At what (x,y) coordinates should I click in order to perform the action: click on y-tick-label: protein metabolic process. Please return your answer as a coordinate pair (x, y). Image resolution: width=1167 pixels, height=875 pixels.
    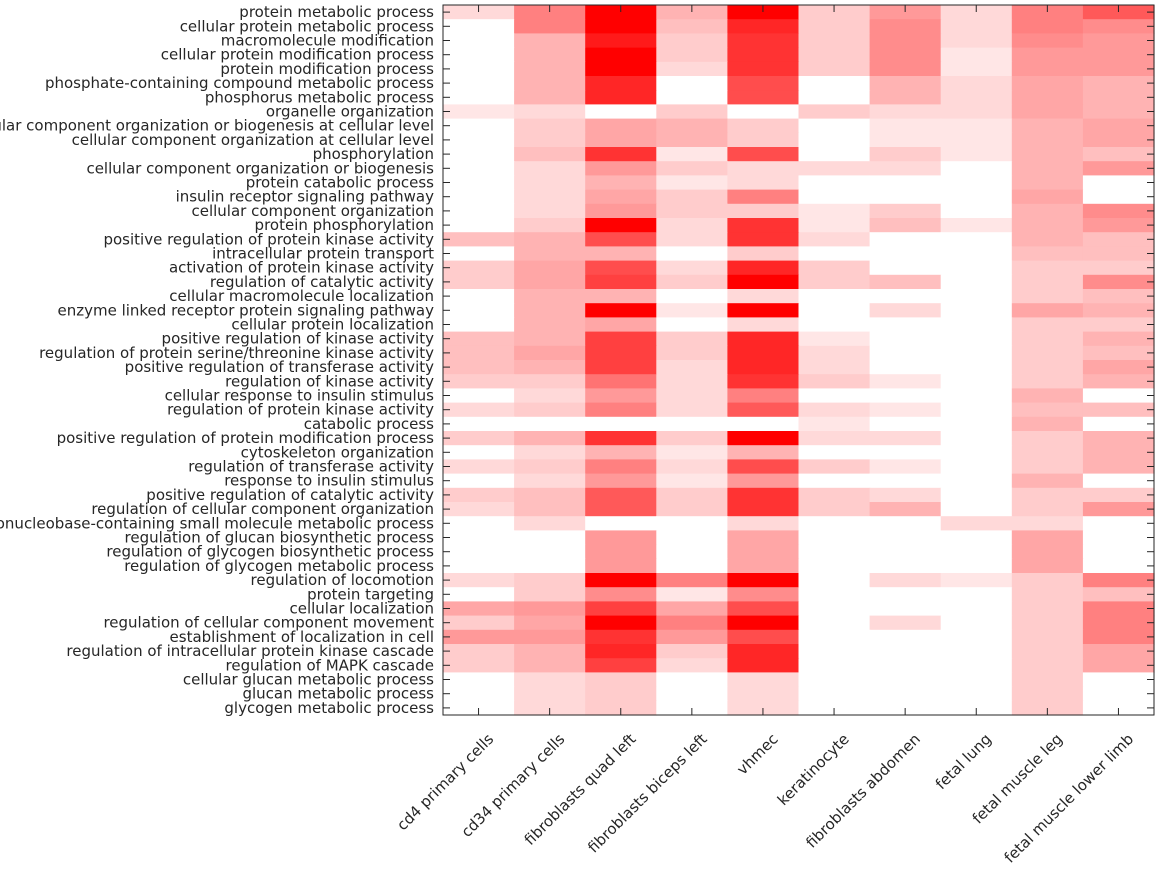
    Looking at the image, I should click on (336, 12).